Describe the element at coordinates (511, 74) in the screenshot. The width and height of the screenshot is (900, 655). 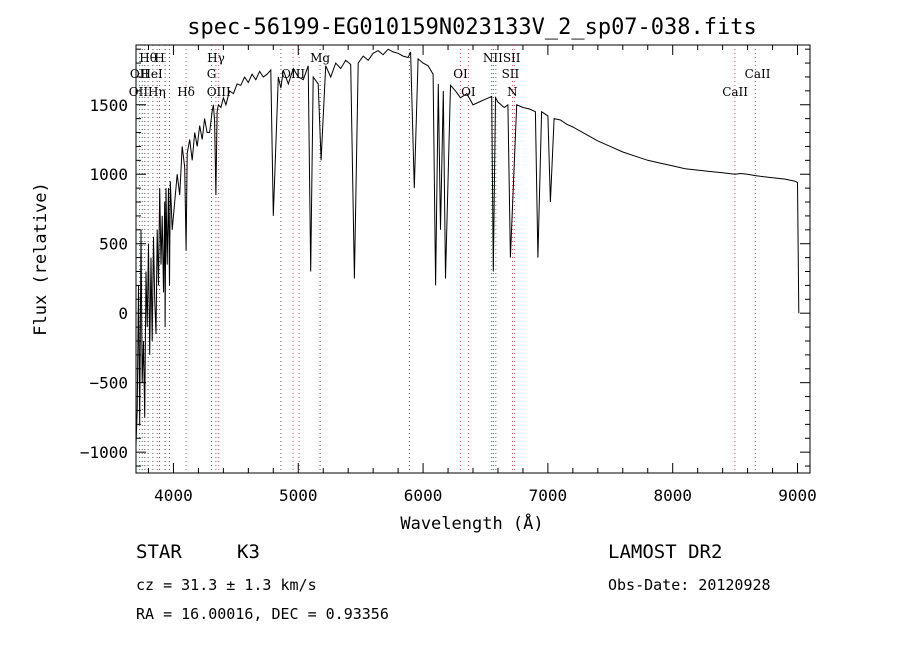
I see `spectral-line-label: SII` at that location.